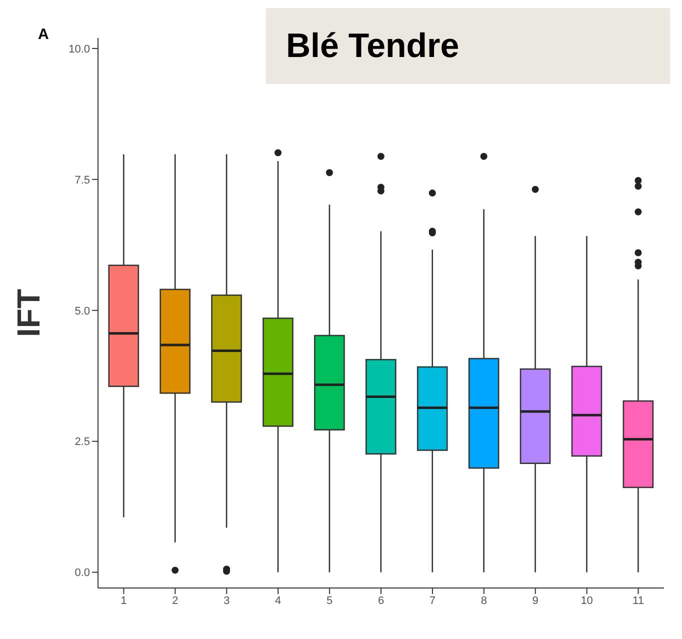 This screenshot has height=639, width=682. Describe the element at coordinates (278, 600) in the screenshot. I see `x-tick-label: 4` at that location.